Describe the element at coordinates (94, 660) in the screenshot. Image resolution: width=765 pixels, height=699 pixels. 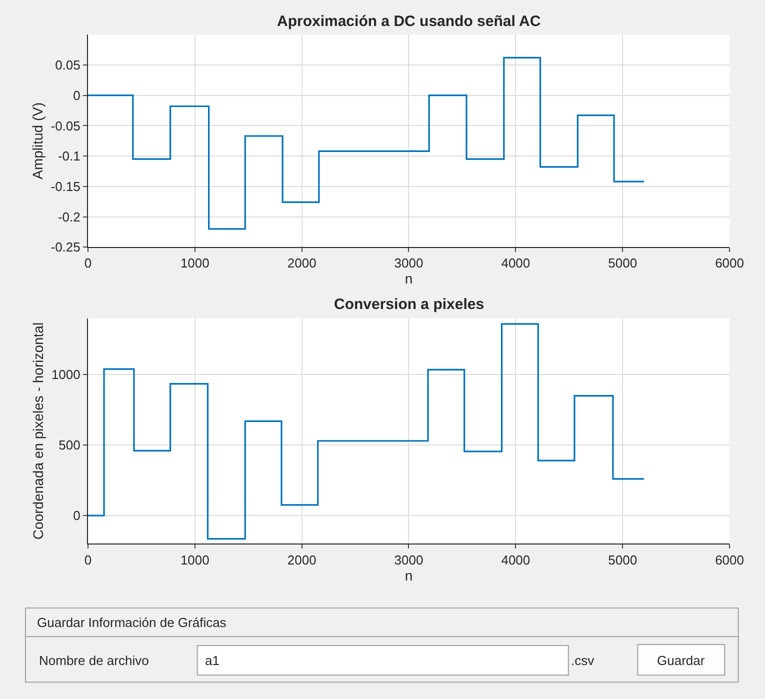
I see `text: Nombre de archivo` at that location.